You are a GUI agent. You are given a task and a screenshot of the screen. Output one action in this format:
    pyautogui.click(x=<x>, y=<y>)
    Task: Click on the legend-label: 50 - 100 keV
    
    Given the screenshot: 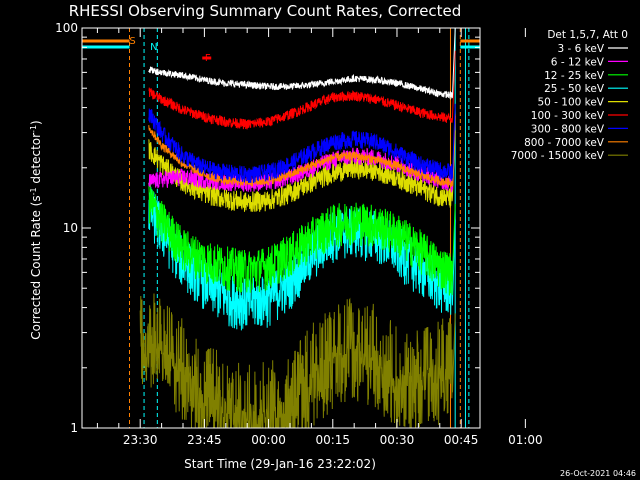 What is the action you would take?
    pyautogui.click(x=570, y=103)
    